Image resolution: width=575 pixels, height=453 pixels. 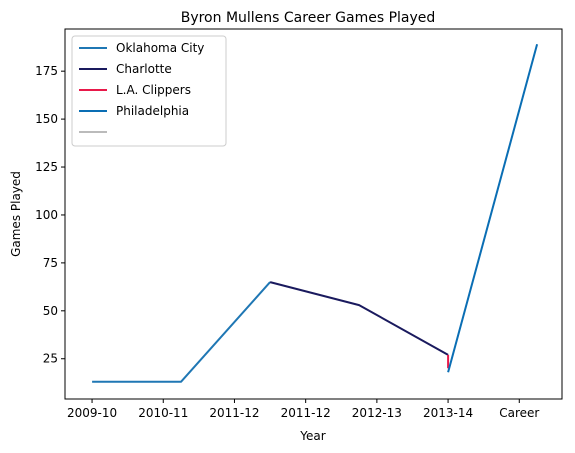 I want to click on x-tick-label: 2013-14, so click(x=448, y=413).